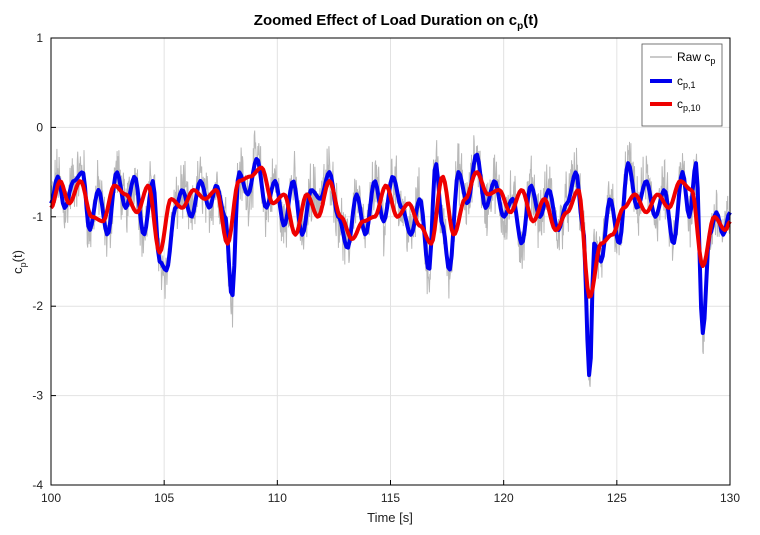 Image resolution: width=760 pixels, height=535 pixels. What do you see at coordinates (696, 58) in the screenshot?
I see `legend-label-raw: Raw cp` at bounding box center [696, 58].